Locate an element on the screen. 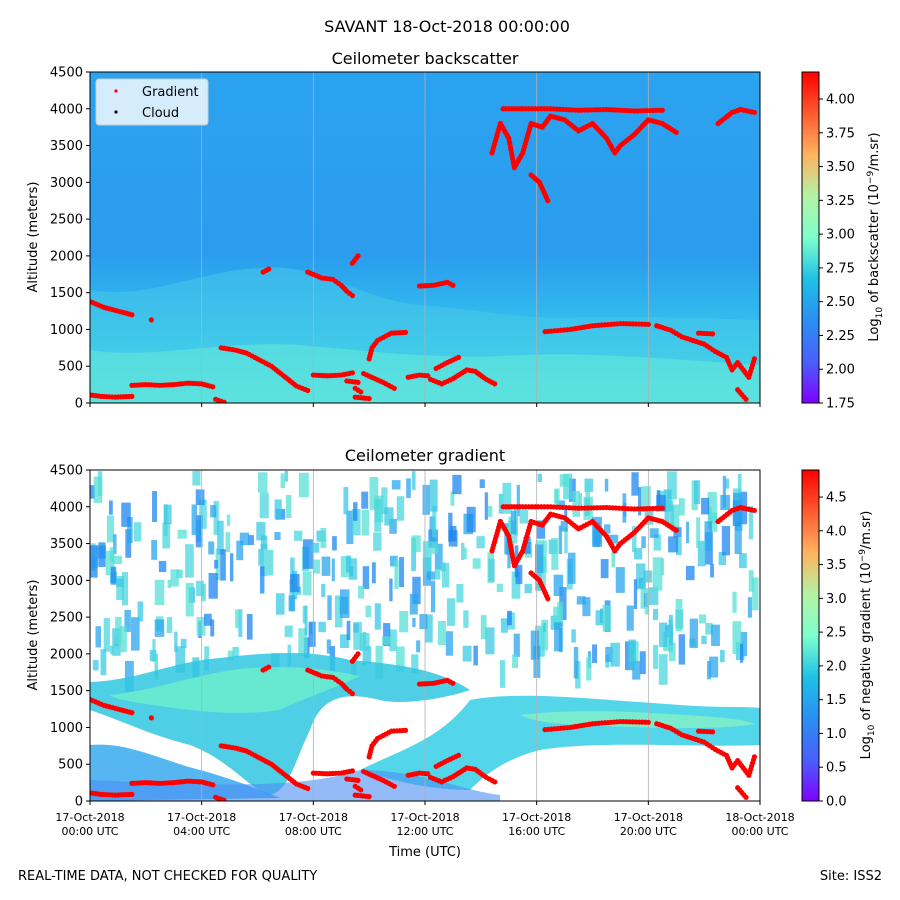  y-tick-label: 4500 is located at coordinates (66, 73).